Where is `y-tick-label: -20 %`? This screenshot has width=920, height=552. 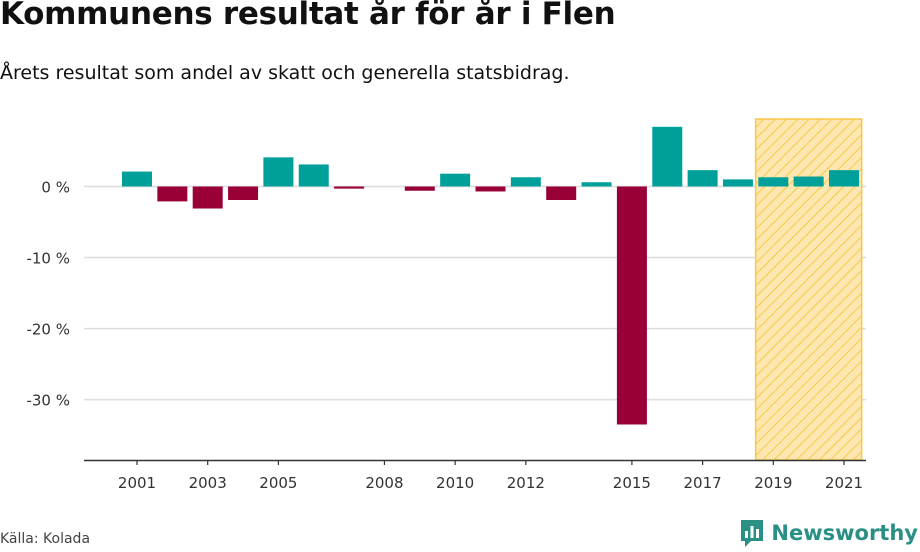
y-tick-label: -20 % is located at coordinates (48, 330).